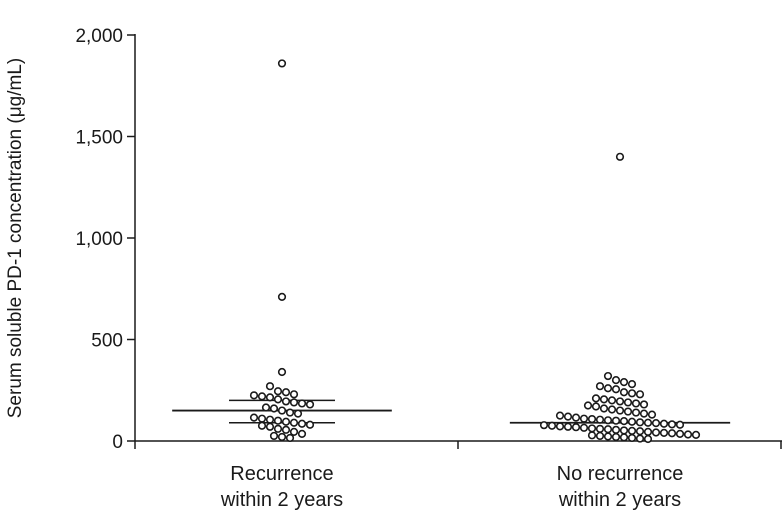 This screenshot has width=782, height=518. Describe the element at coordinates (99, 138) in the screenshot. I see `y-tick-label: 1,500` at that location.